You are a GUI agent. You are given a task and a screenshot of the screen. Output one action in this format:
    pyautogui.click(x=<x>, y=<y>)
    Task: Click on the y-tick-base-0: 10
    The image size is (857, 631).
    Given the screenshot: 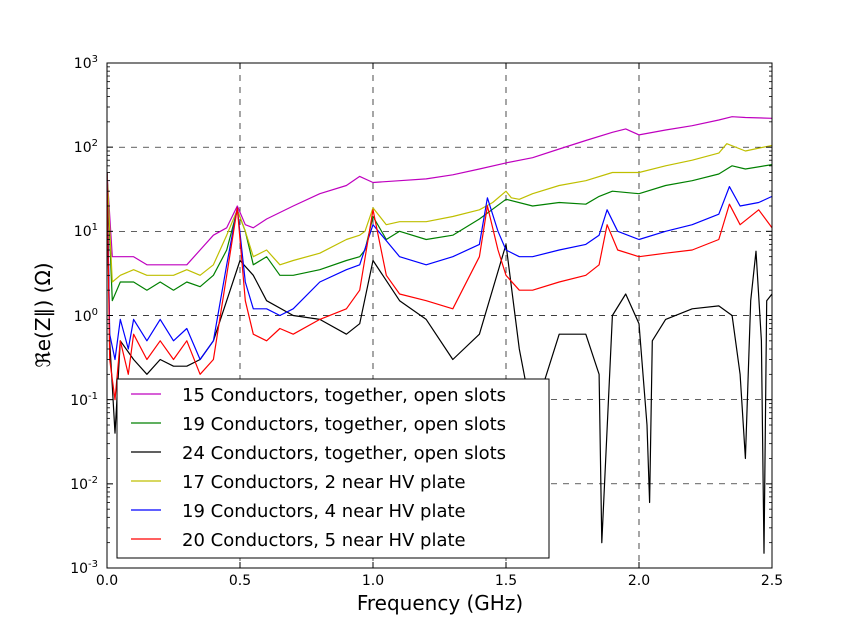 What is the action you would take?
    pyautogui.click(x=79, y=569)
    